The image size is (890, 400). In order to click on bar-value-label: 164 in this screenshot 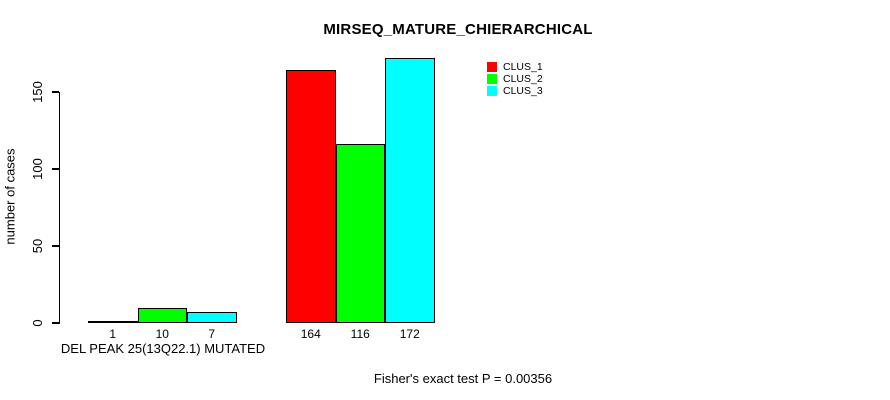, I will do `click(310, 334)`.